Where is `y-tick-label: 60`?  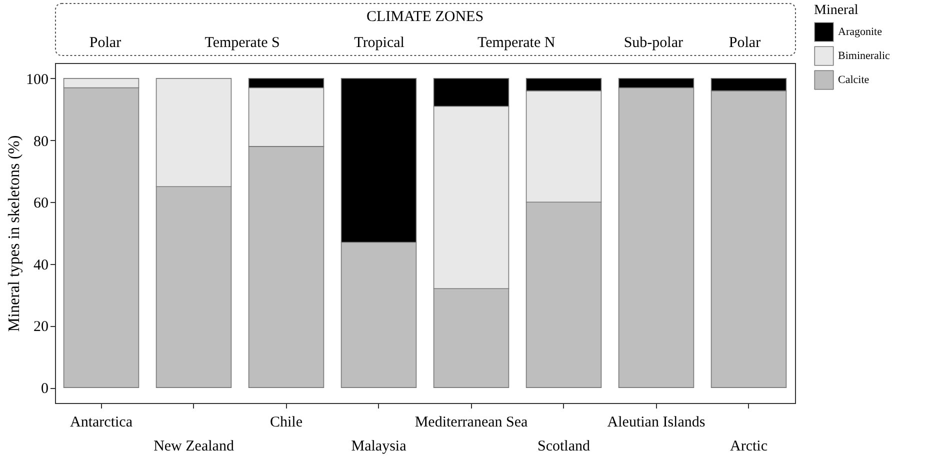 y-tick-label: 60 is located at coordinates (41, 204).